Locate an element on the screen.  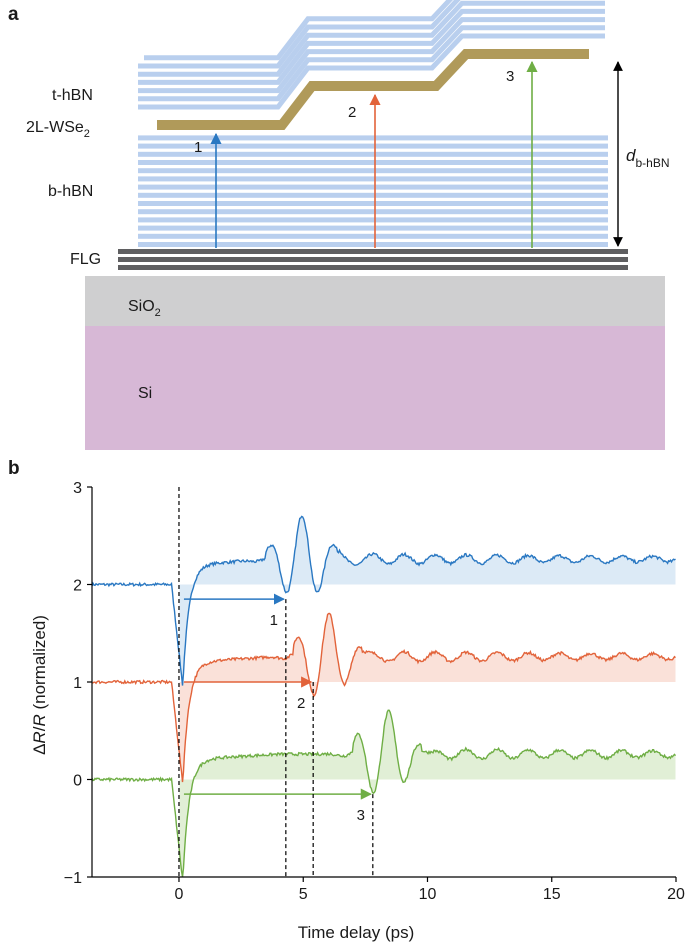
y-tick-label: 0 is located at coordinates (77, 781).